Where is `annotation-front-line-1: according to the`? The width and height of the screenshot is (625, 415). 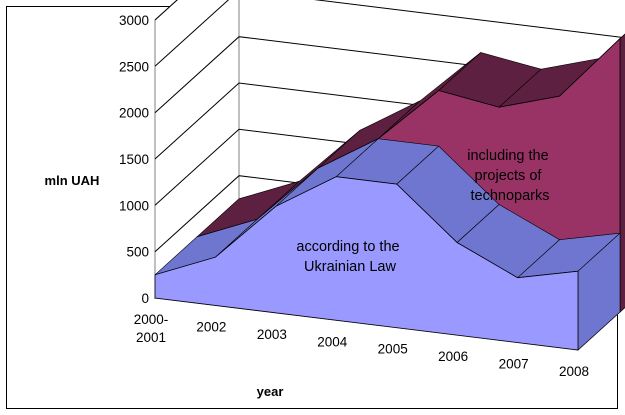
annotation-front-line-1: according to the is located at coordinates (347, 247).